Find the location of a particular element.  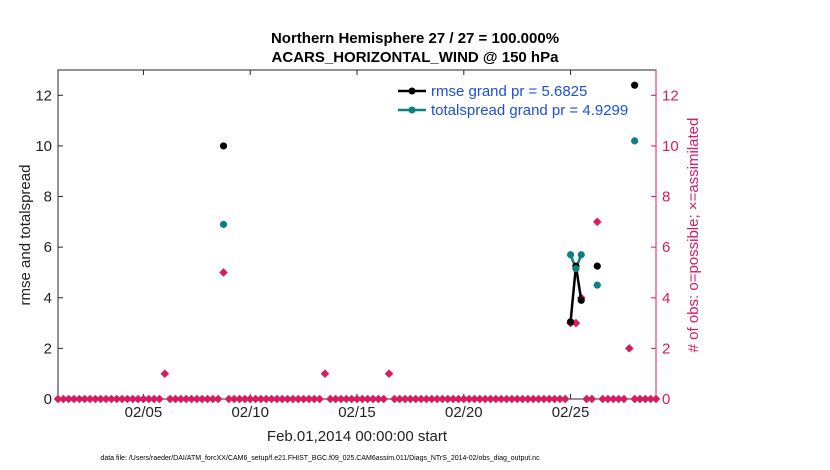

y-tick-label-right: 8 is located at coordinates (666, 197).